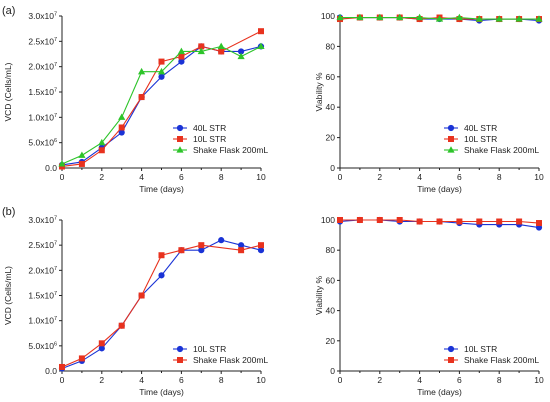 This screenshot has width=550, height=402. What do you see at coordinates (101, 177) in the screenshot?
I see `x-tick-label: 2` at bounding box center [101, 177].